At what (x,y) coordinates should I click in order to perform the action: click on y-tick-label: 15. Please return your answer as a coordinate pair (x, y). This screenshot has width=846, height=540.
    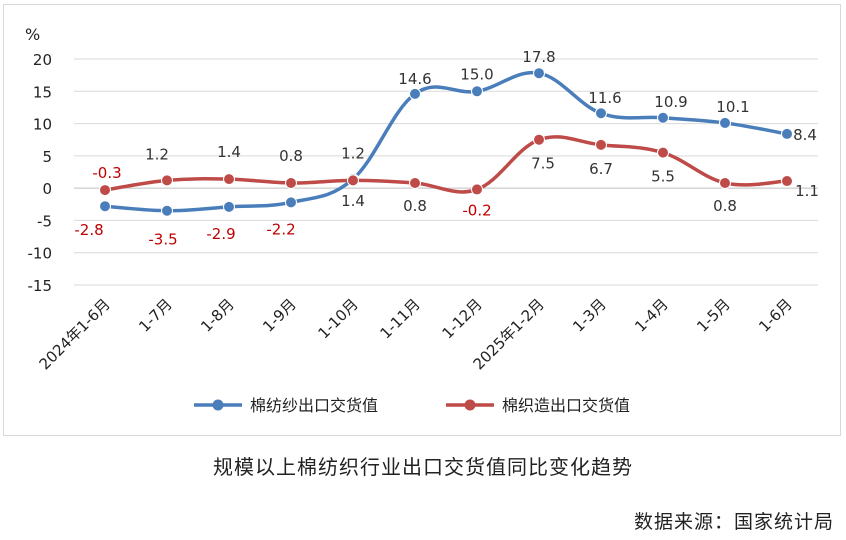
    Looking at the image, I should click on (42, 92).